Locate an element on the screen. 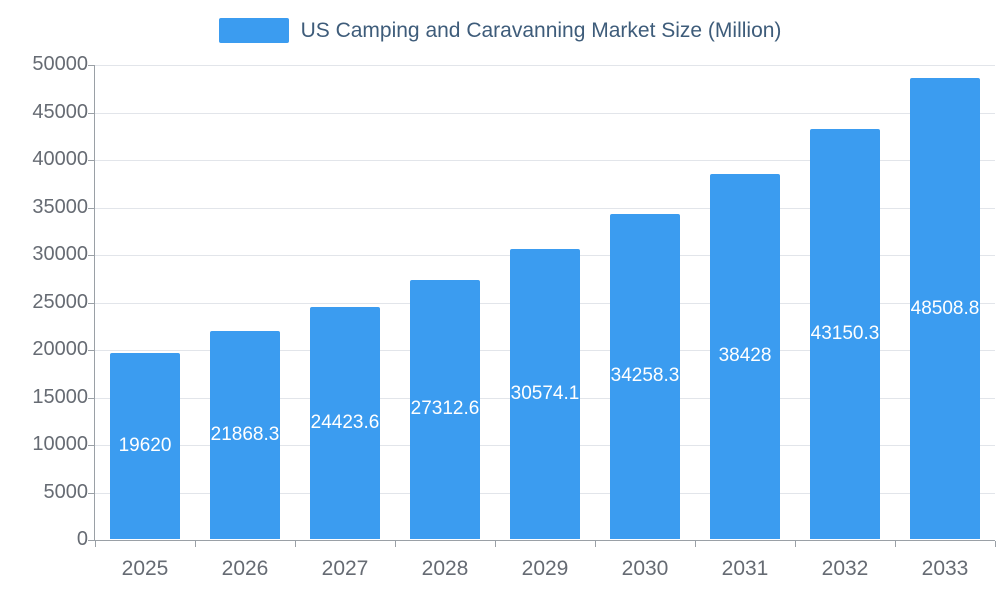  bar-value-label: 48508.8 is located at coordinates (945, 308).